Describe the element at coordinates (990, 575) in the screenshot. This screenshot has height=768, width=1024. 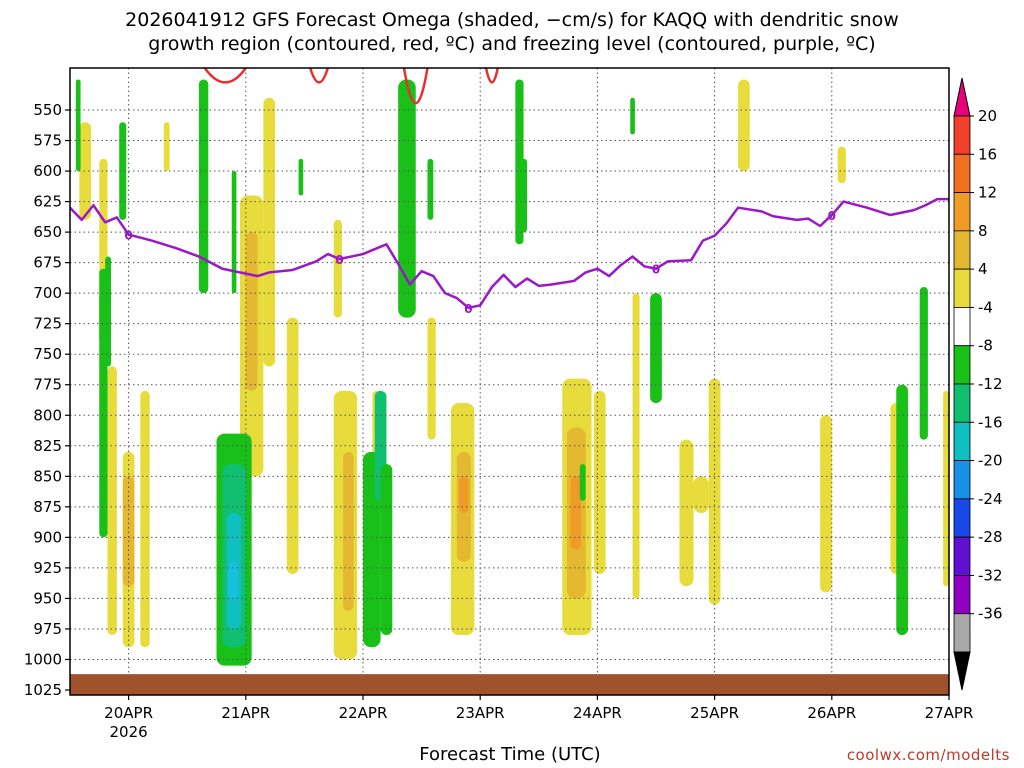
I see `colorbar-label--32: -32` at that location.